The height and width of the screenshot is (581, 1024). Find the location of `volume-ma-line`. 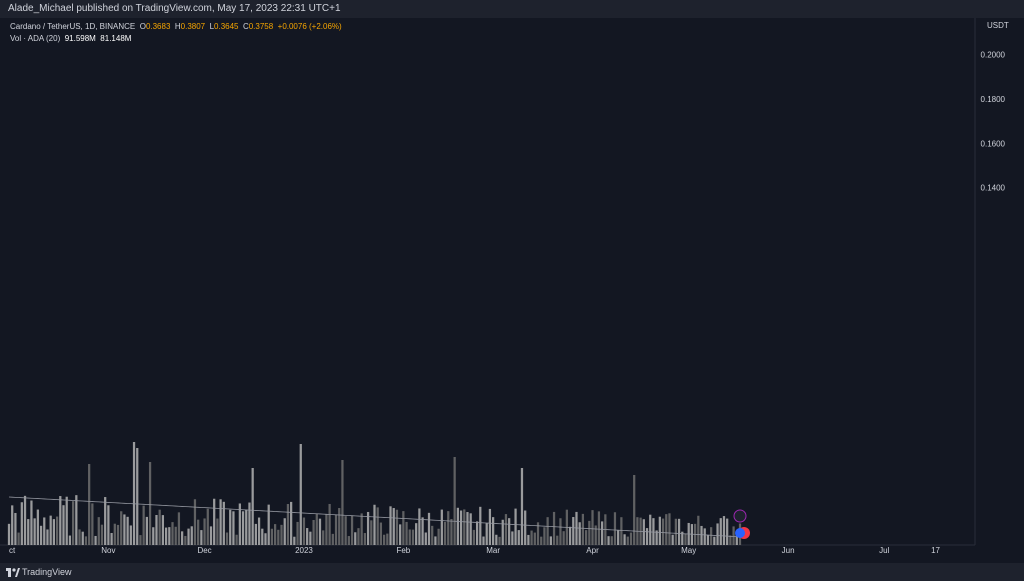

volume-ma-line is located at coordinates (374, 517).